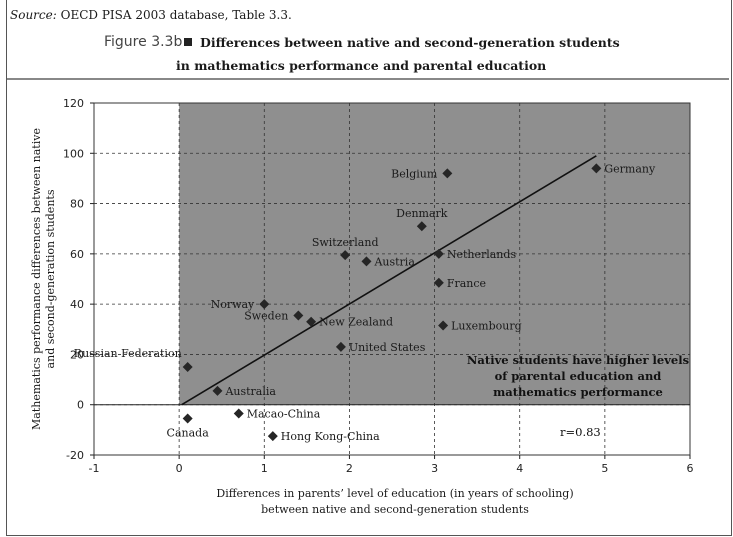 This screenshot has height=537, width=733. I want to click on point-label: Hong Kong-China, so click(330, 436).